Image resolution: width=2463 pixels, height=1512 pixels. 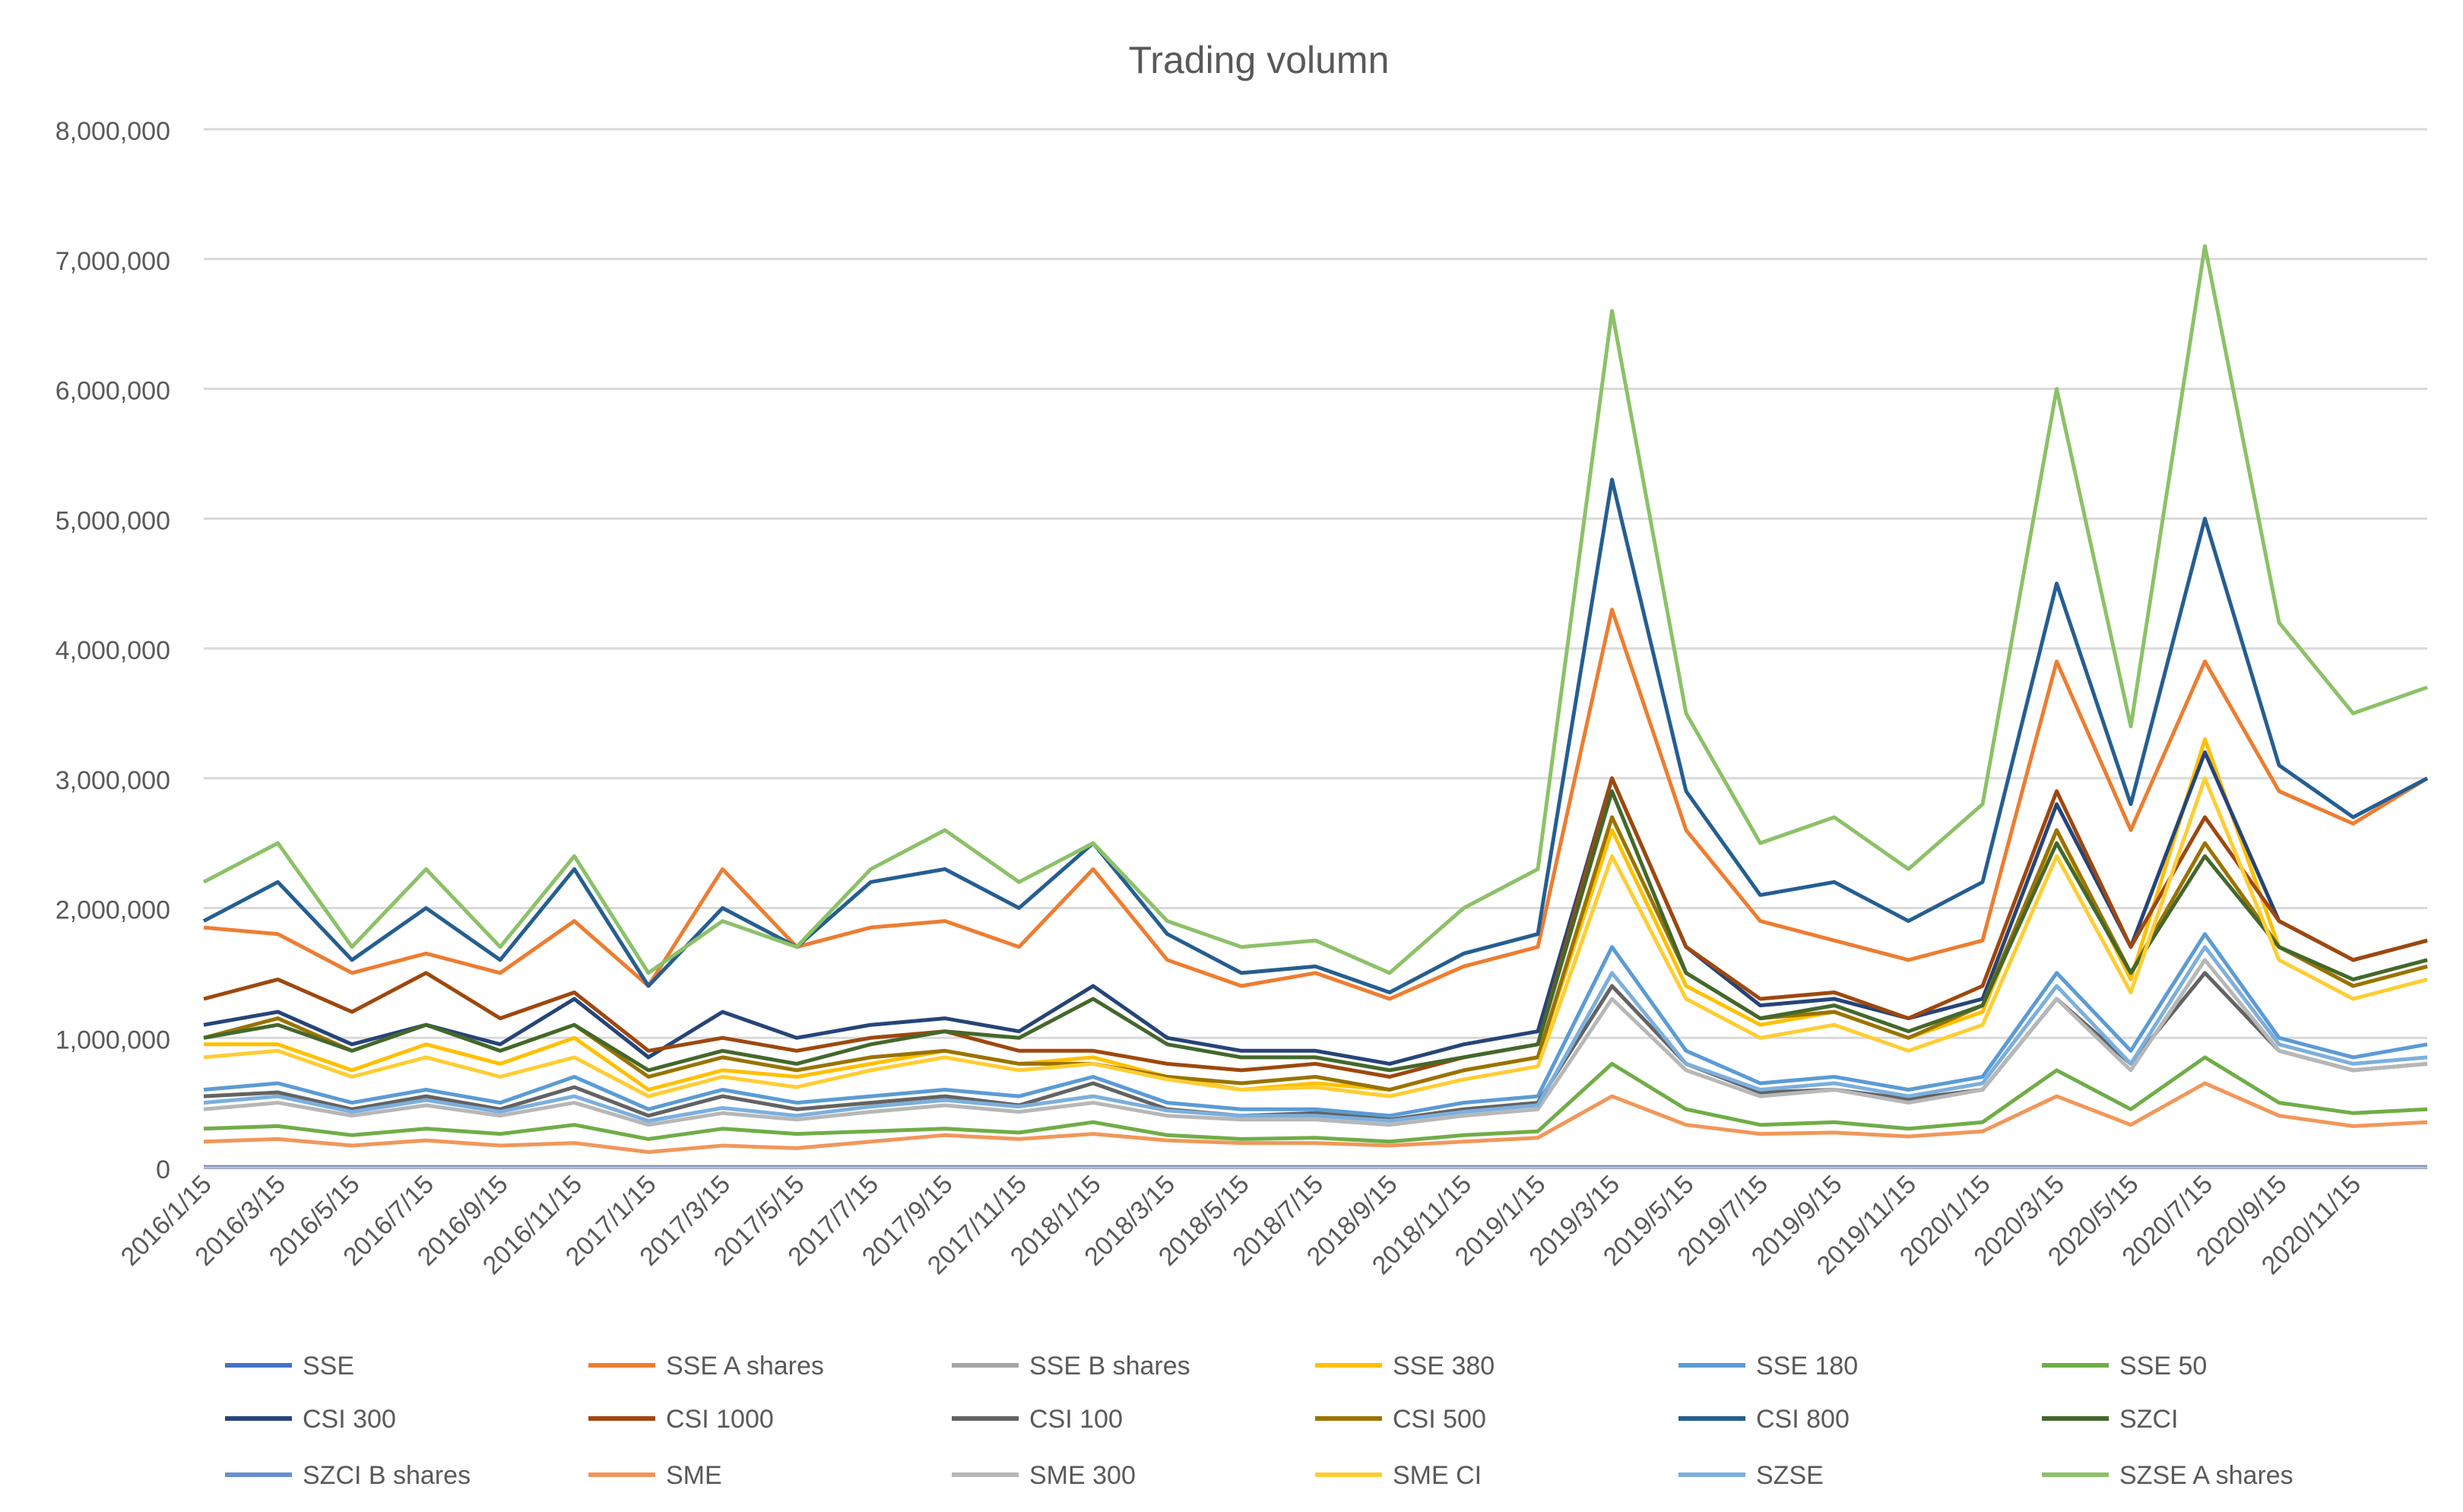 I want to click on y-tick-label: 0, so click(x=163, y=1169).